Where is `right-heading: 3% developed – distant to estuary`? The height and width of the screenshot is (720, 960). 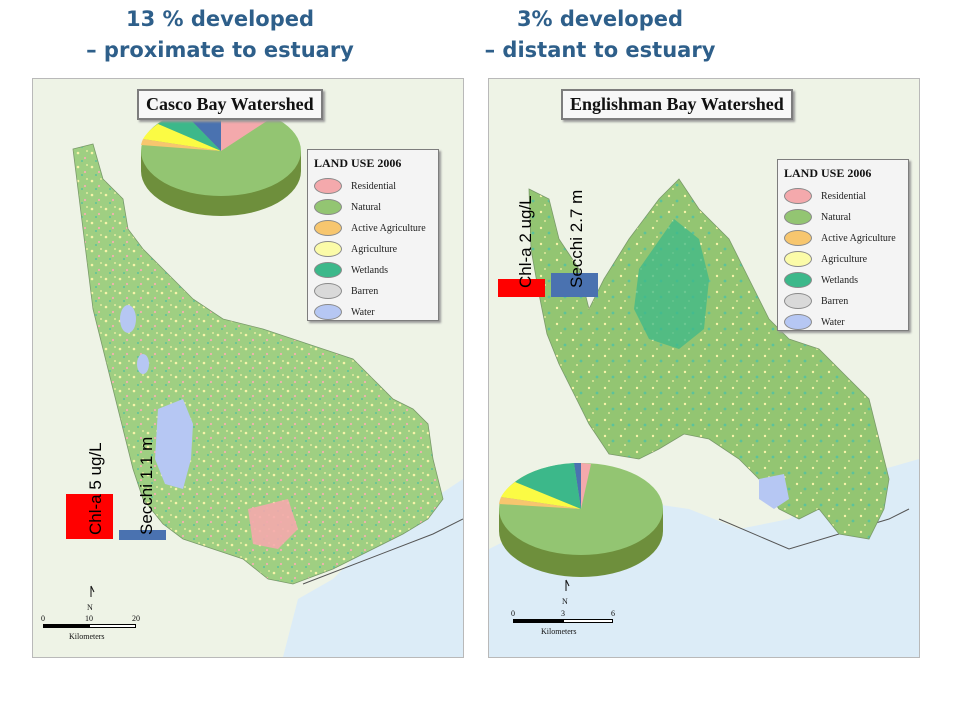 right-heading: 3% developed – distant to estuary is located at coordinates (600, 35).